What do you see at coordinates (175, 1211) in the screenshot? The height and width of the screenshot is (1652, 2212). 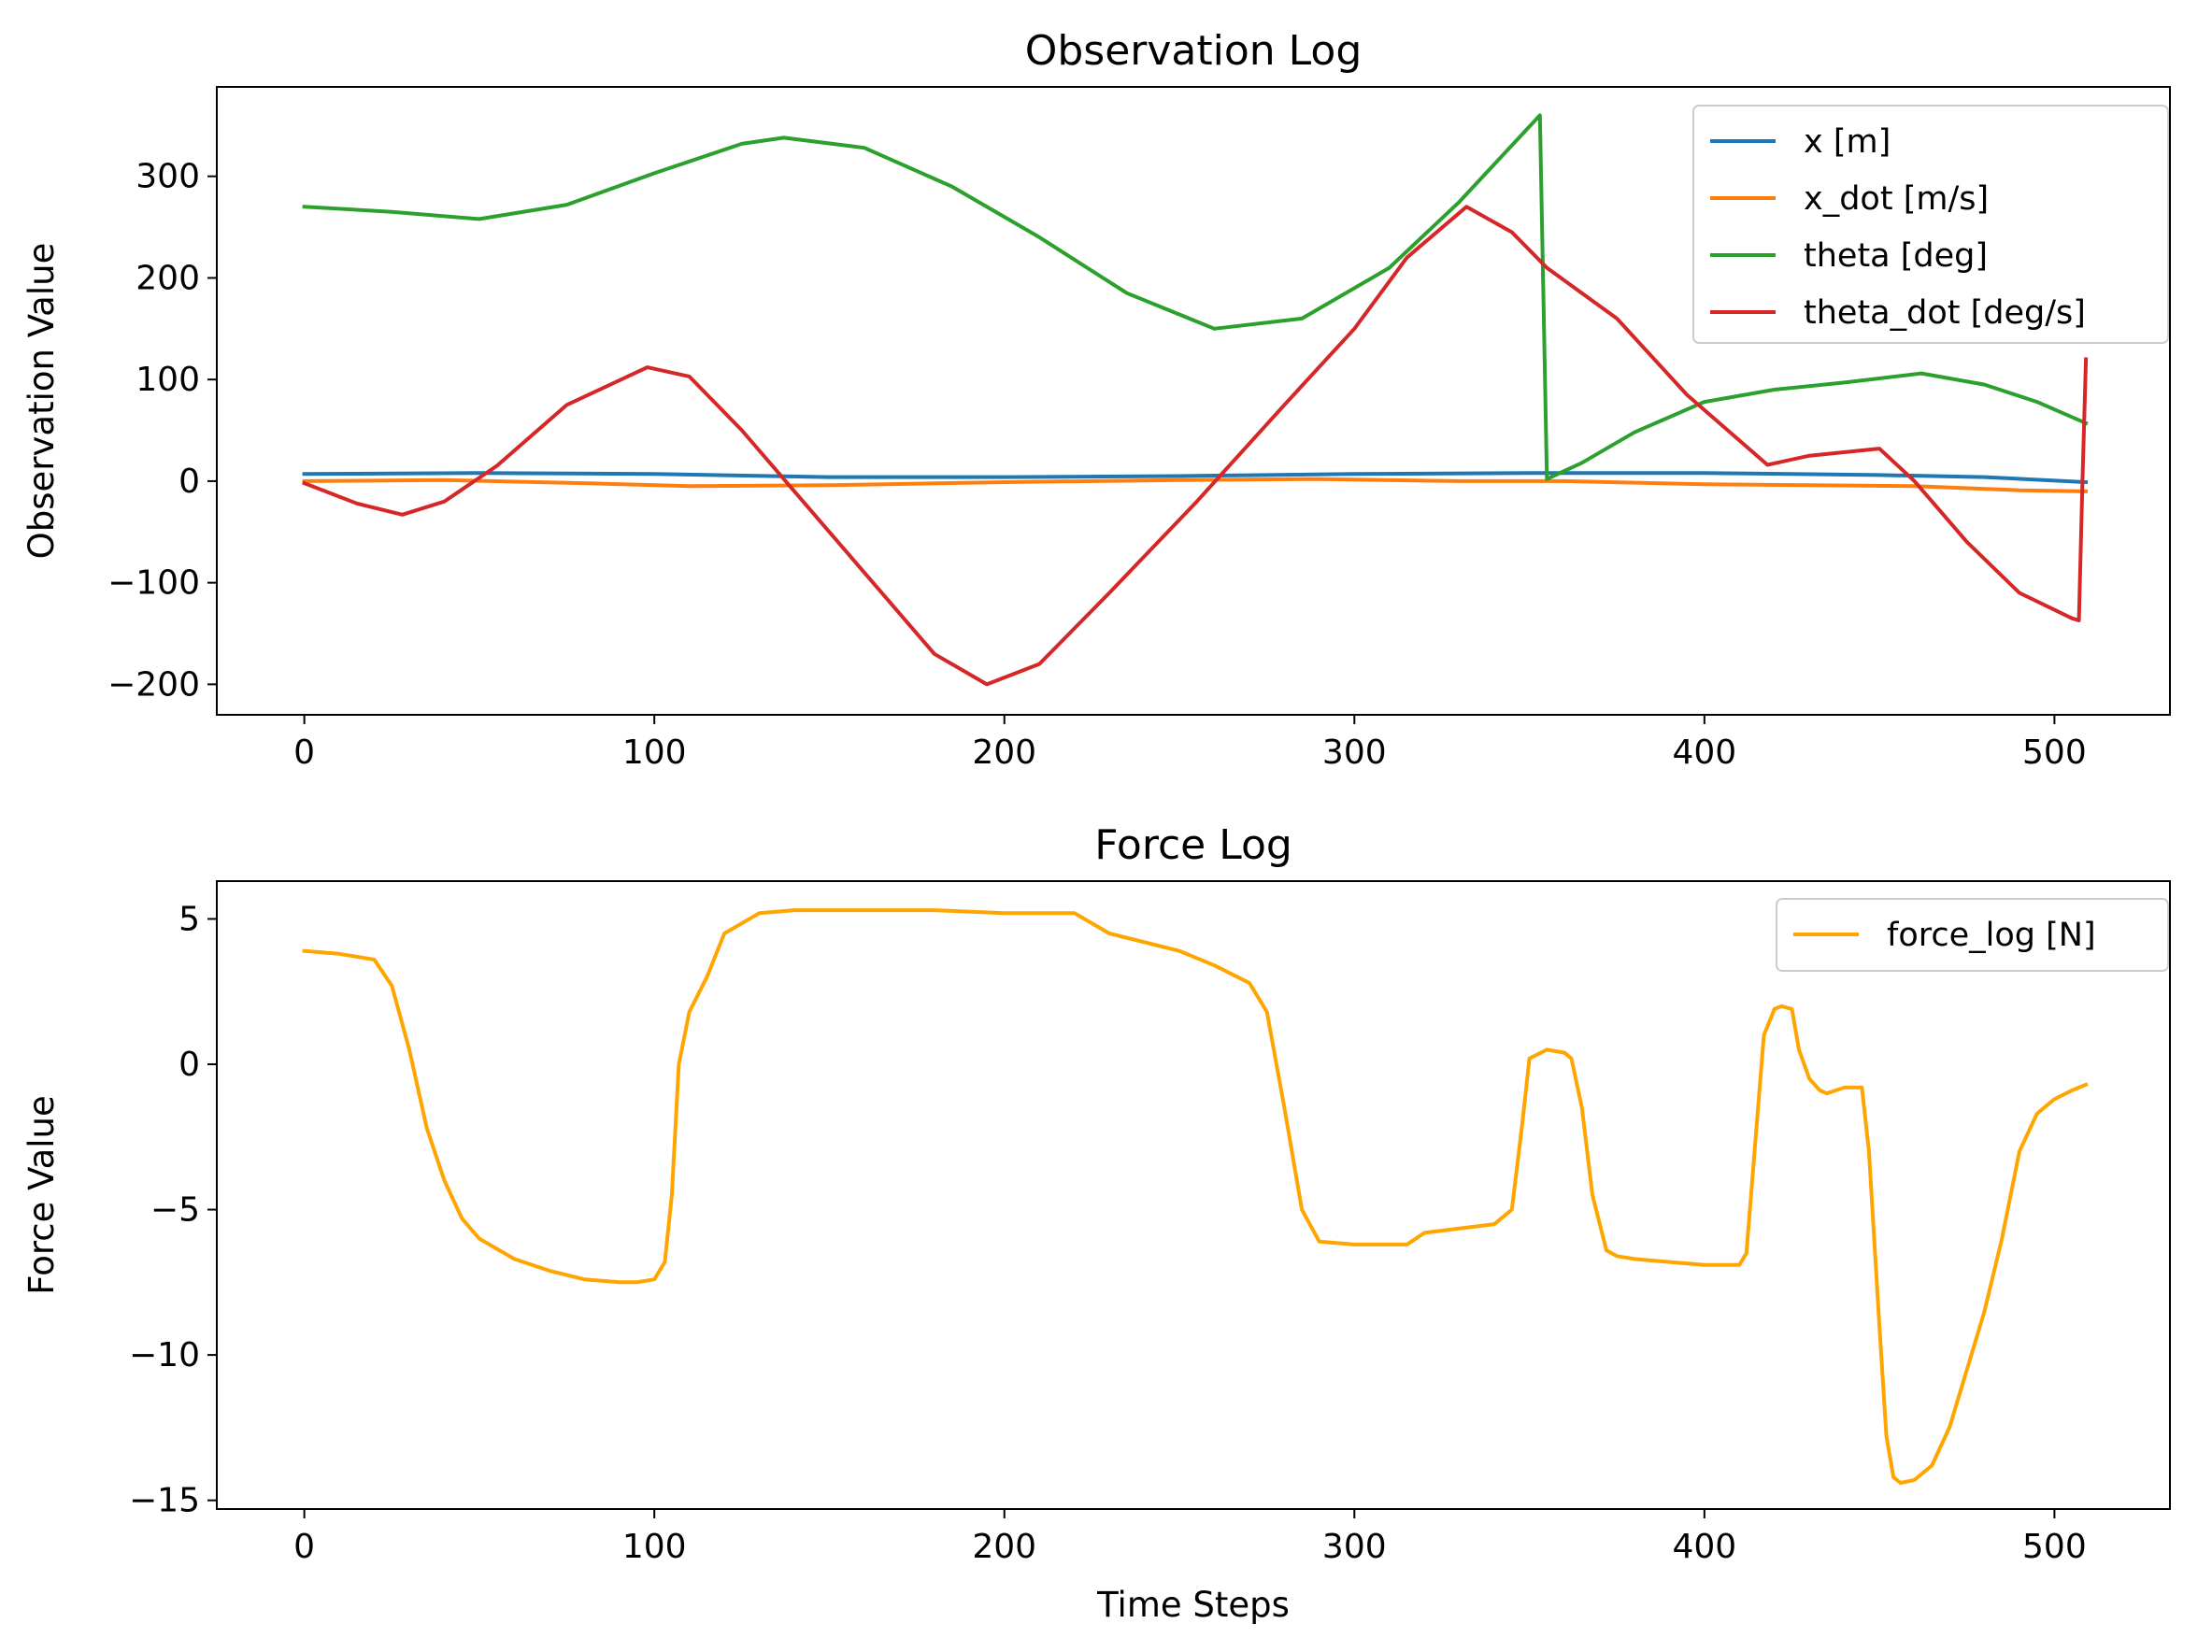 I see `y-tick-label: −5` at bounding box center [175, 1211].